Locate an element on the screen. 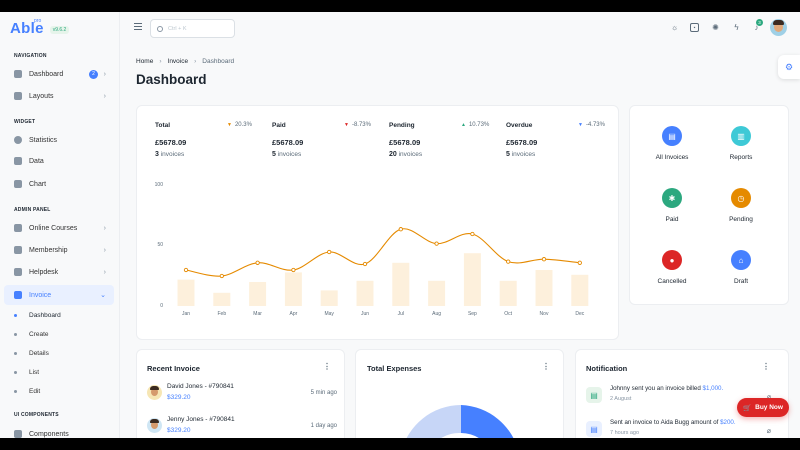  lightning-icon: ϟ is located at coordinates (736, 27).